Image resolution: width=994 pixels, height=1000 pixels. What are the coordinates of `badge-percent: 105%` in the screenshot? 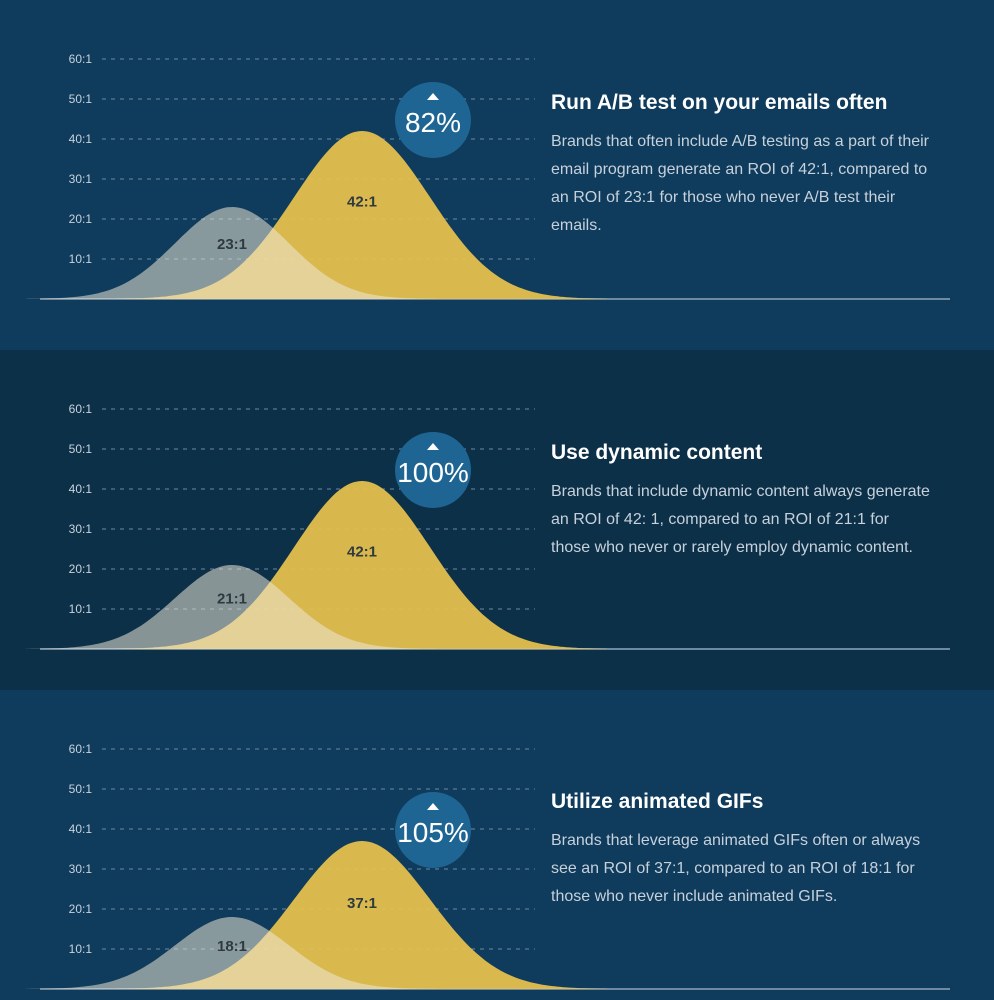 It's located at (433, 832).